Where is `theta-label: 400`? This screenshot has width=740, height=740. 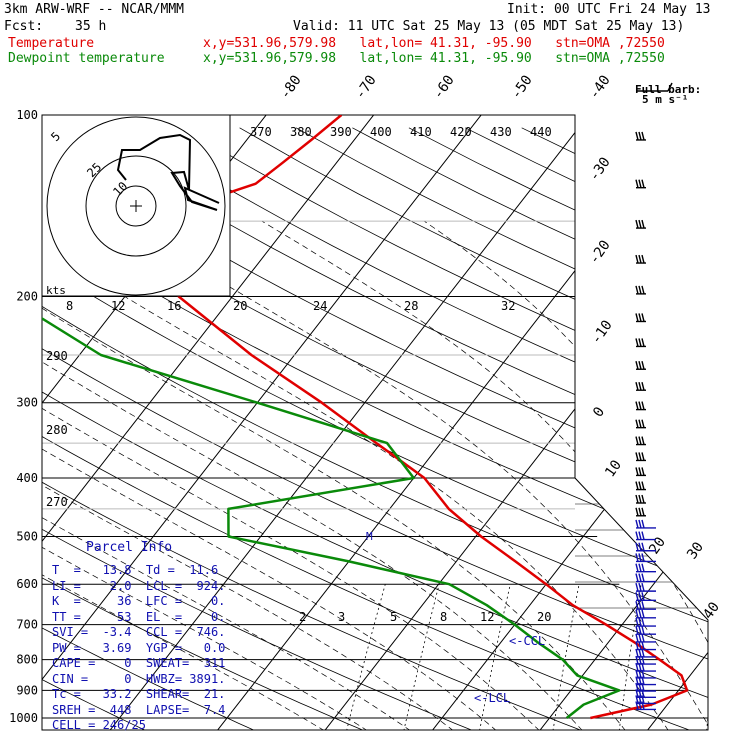
theta-label: 400 is located at coordinates (381, 132).